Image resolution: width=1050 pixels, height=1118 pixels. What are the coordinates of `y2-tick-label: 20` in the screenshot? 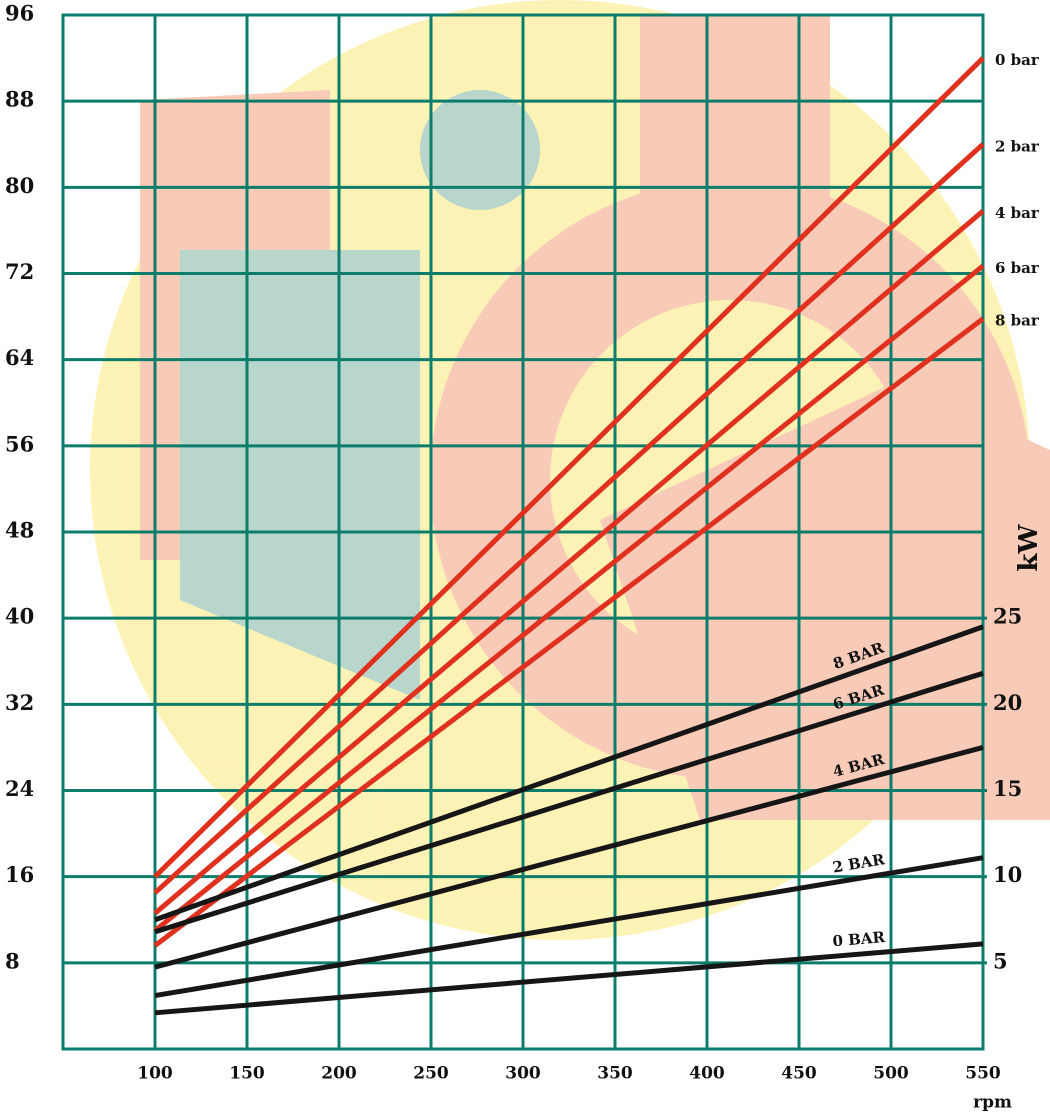 It's located at (1007, 702).